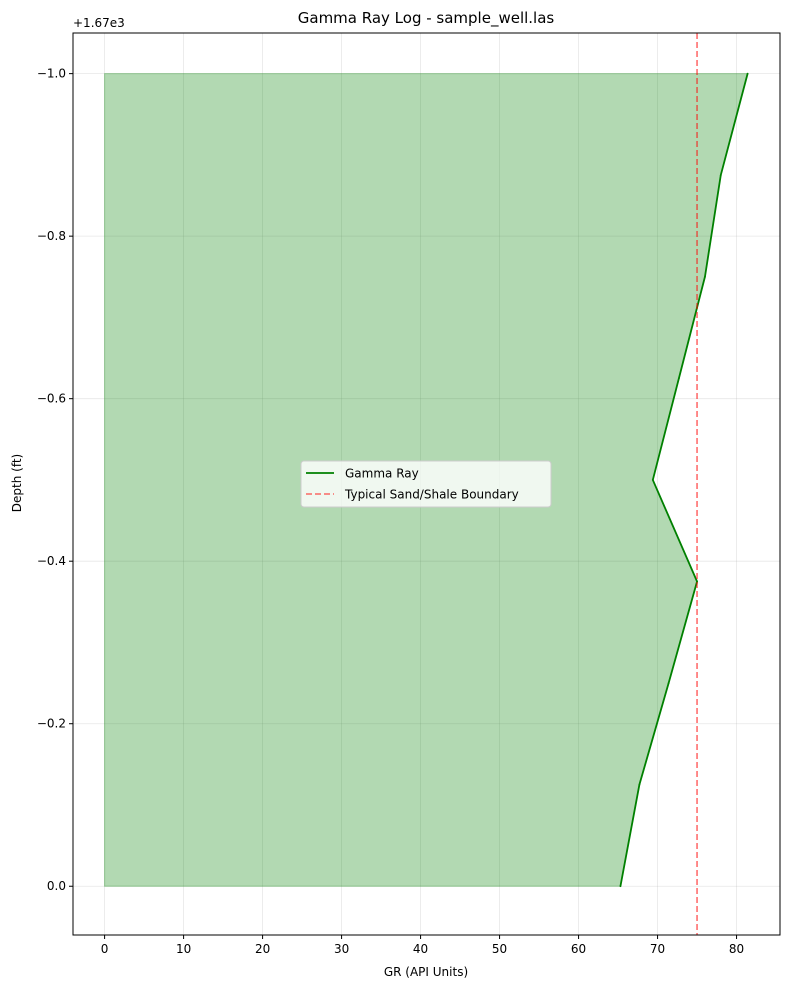 The width and height of the screenshot is (790, 993). Describe the element at coordinates (17, 483) in the screenshot. I see `y-axis-label: Depth (ft)` at that location.